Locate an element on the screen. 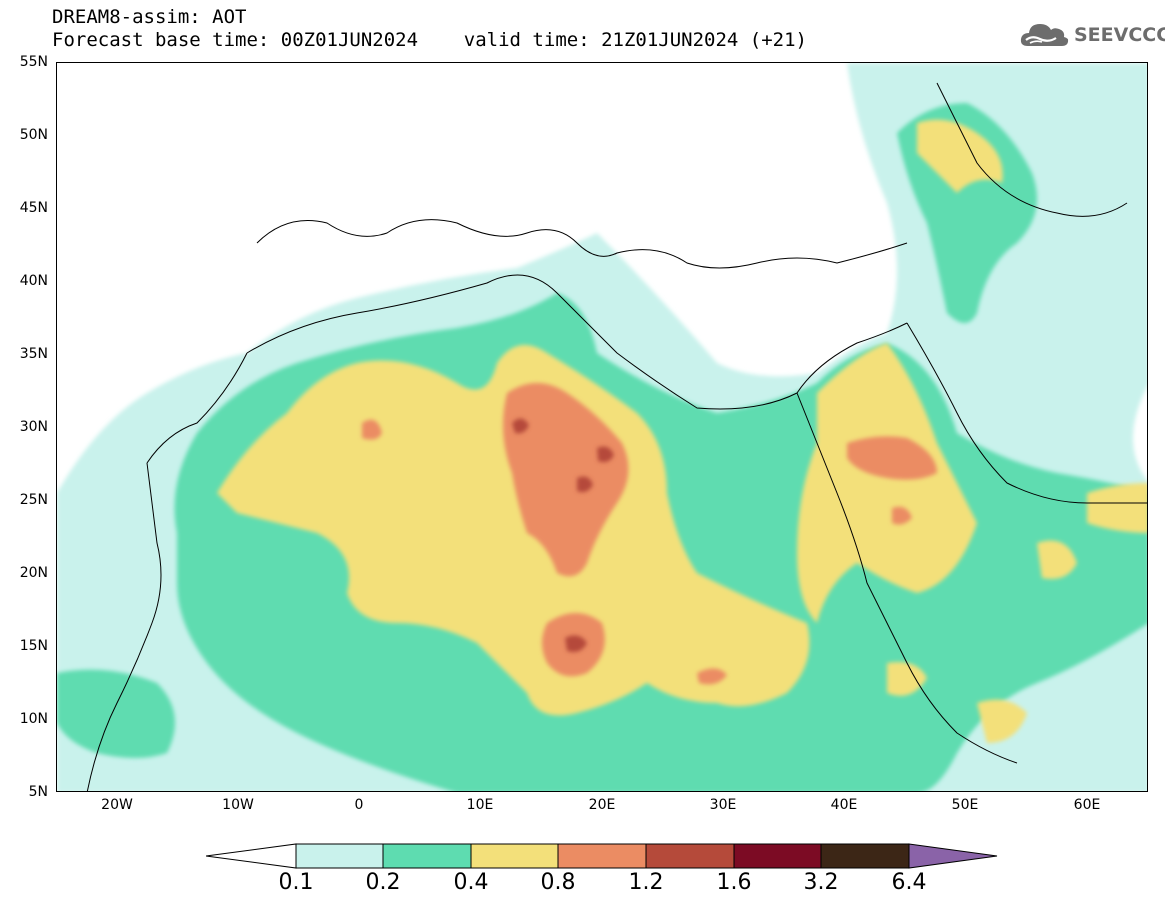 This screenshot has height=905, width=1165. colorbar-label-3.2: 3.2 is located at coordinates (821, 882).